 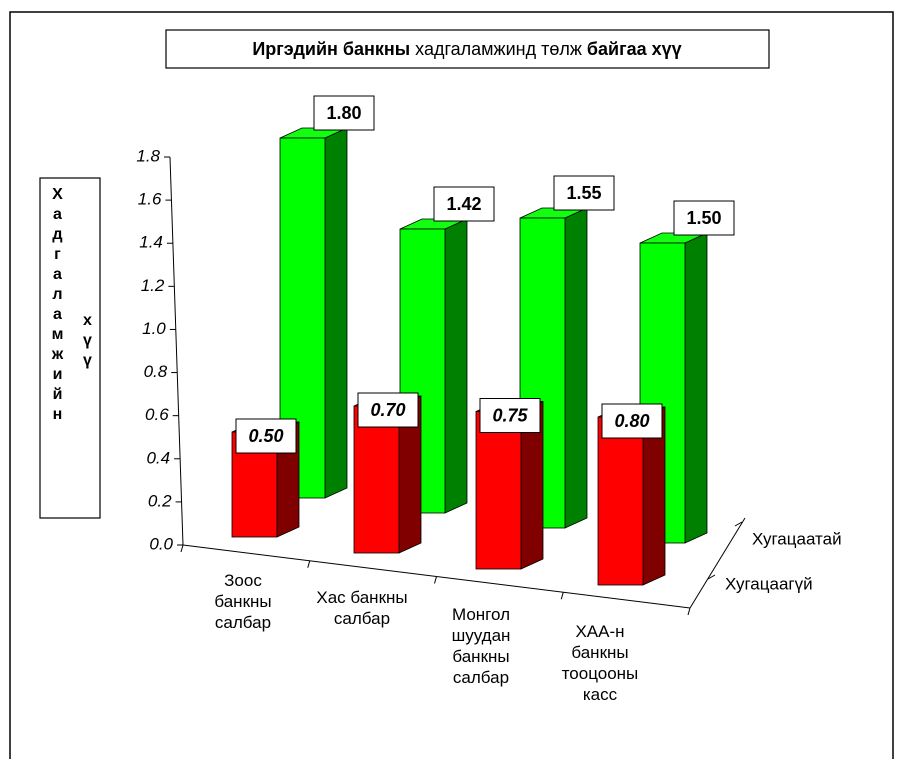 What do you see at coordinates (600, 663) in the screenshot?
I see `x-tick-label: ХАА-н банкны тооцооны касс` at bounding box center [600, 663].